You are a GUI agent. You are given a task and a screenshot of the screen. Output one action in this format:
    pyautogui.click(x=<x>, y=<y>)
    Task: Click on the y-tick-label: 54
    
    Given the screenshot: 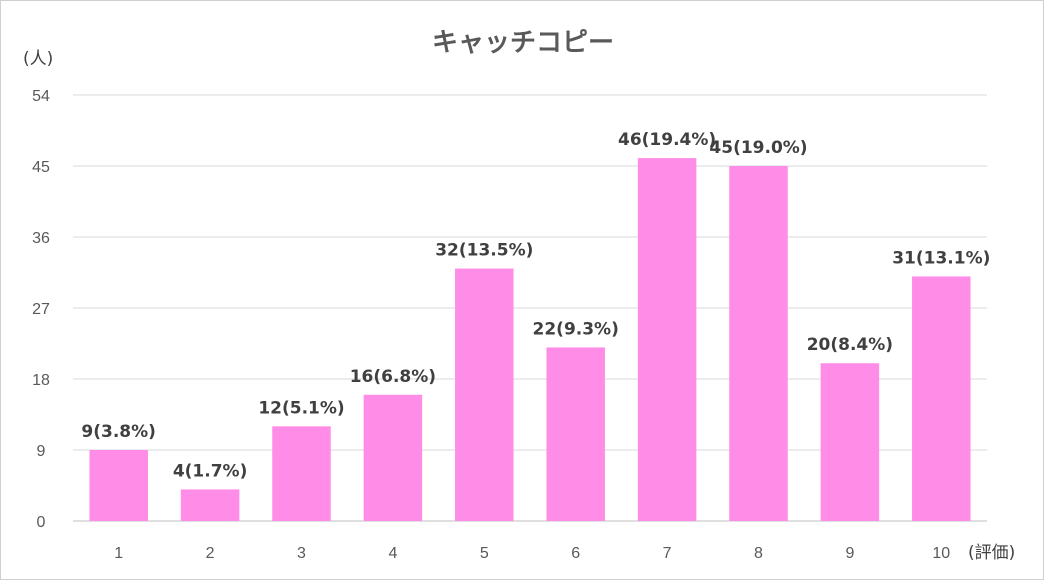 What is the action you would take?
    pyautogui.click(x=41, y=96)
    